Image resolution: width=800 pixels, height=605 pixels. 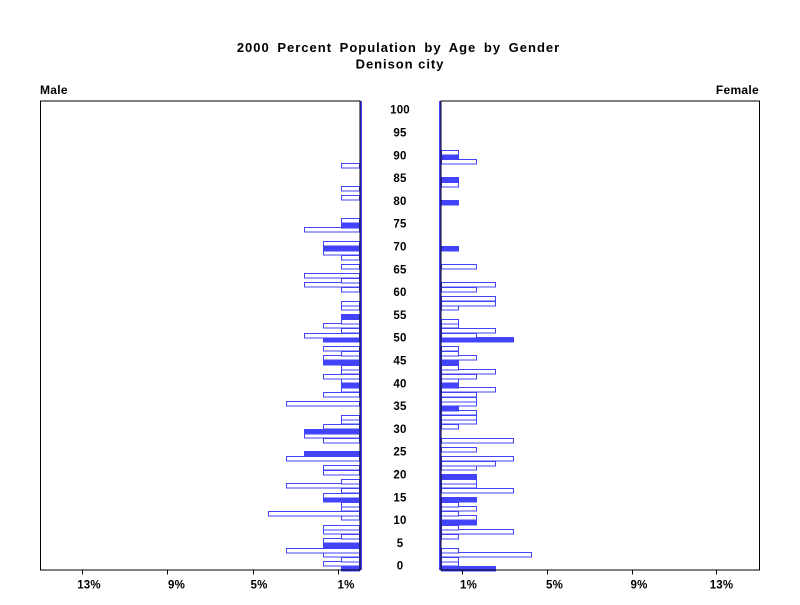 What do you see at coordinates (400, 567) in the screenshot?
I see `svg-text: 0` at bounding box center [400, 567].